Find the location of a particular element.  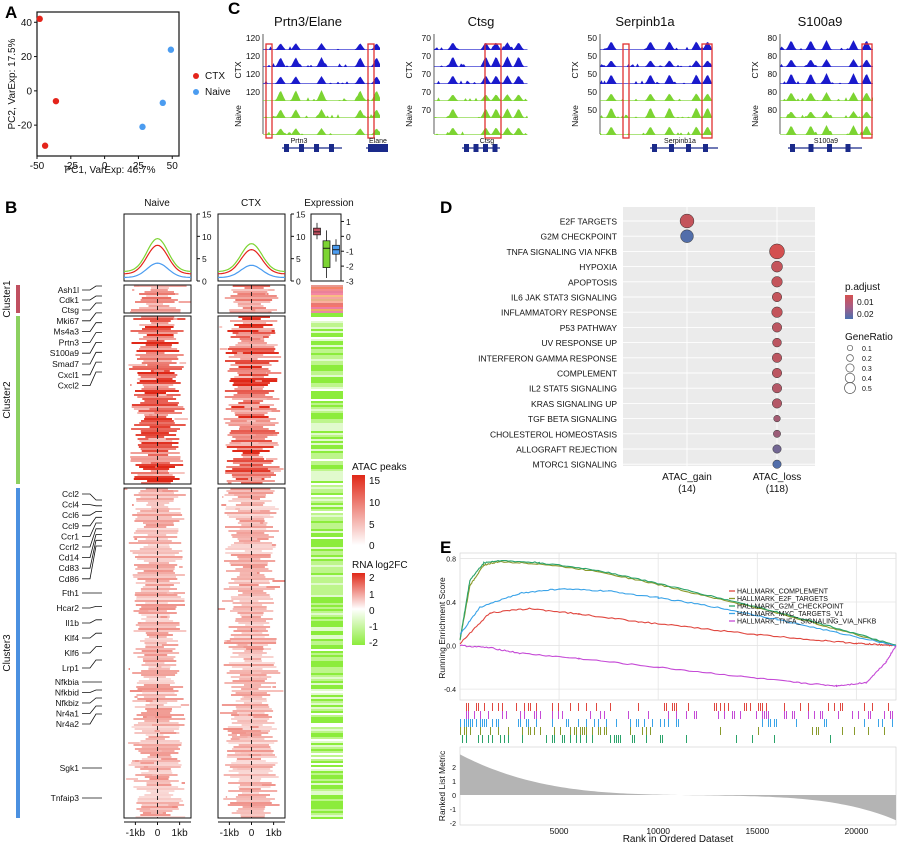

pca-y-tick-label: 40 is located at coordinates (27, 23).